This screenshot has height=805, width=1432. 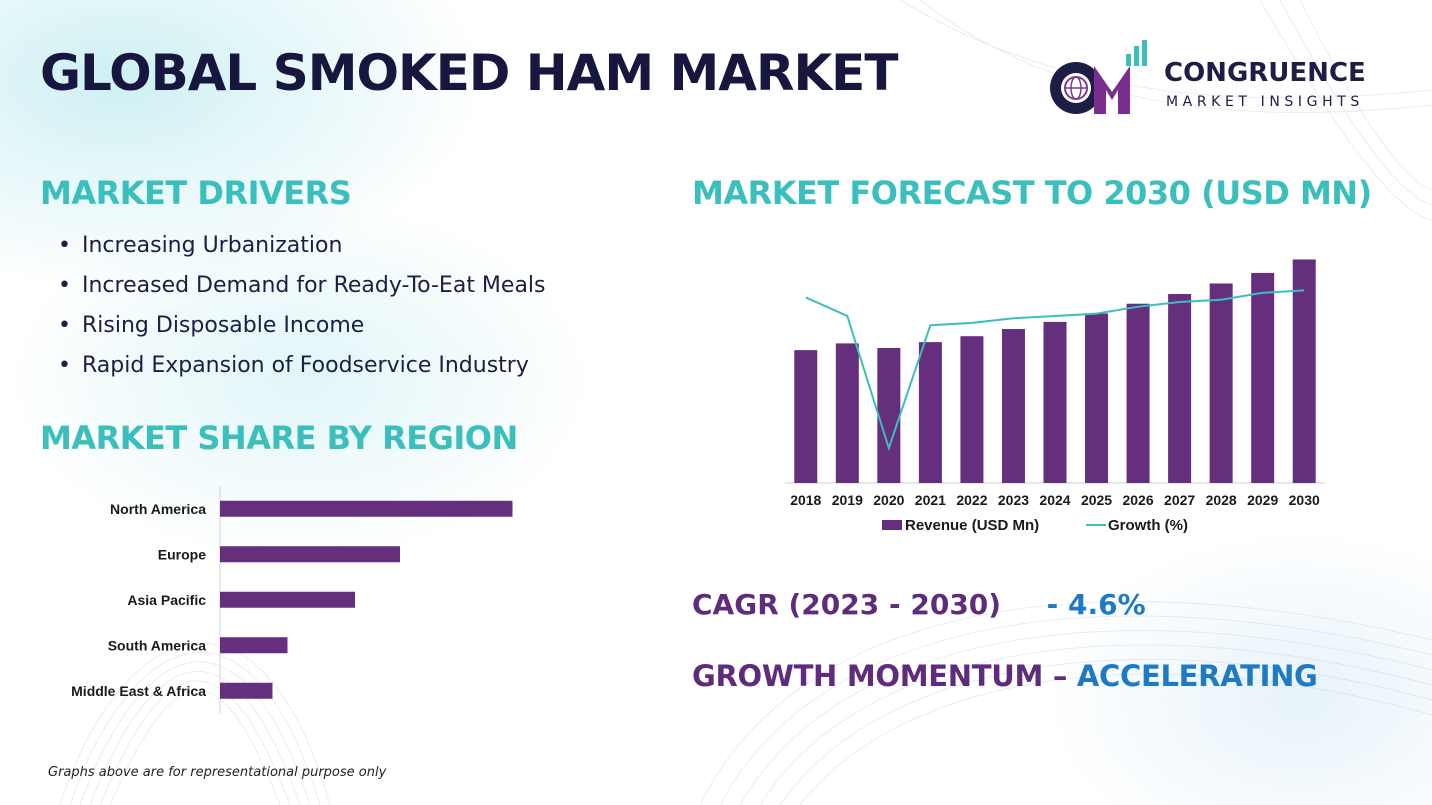 What do you see at coordinates (880, 676) in the screenshot?
I see `momentum-label: GROWTH MOMENTUM –` at bounding box center [880, 676].